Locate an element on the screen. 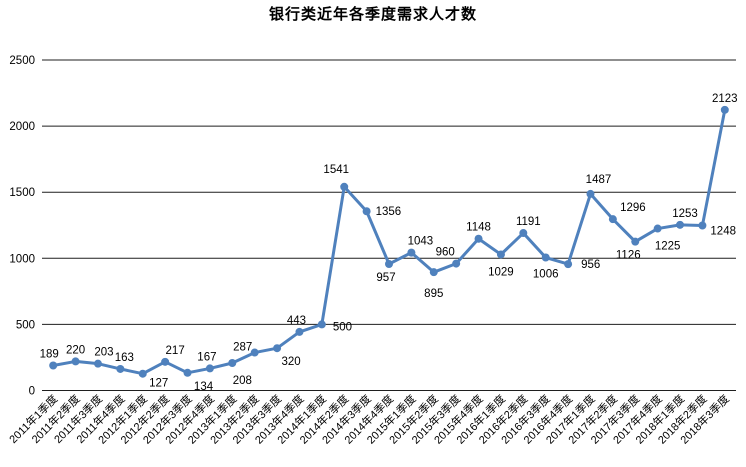  data-point-label: 134 is located at coordinates (204, 387).